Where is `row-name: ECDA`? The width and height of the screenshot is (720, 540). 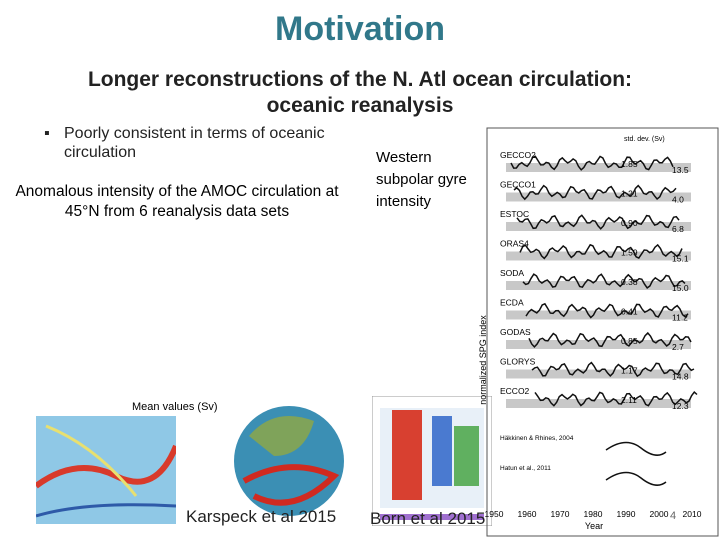 row-name: ECDA is located at coordinates (512, 303).